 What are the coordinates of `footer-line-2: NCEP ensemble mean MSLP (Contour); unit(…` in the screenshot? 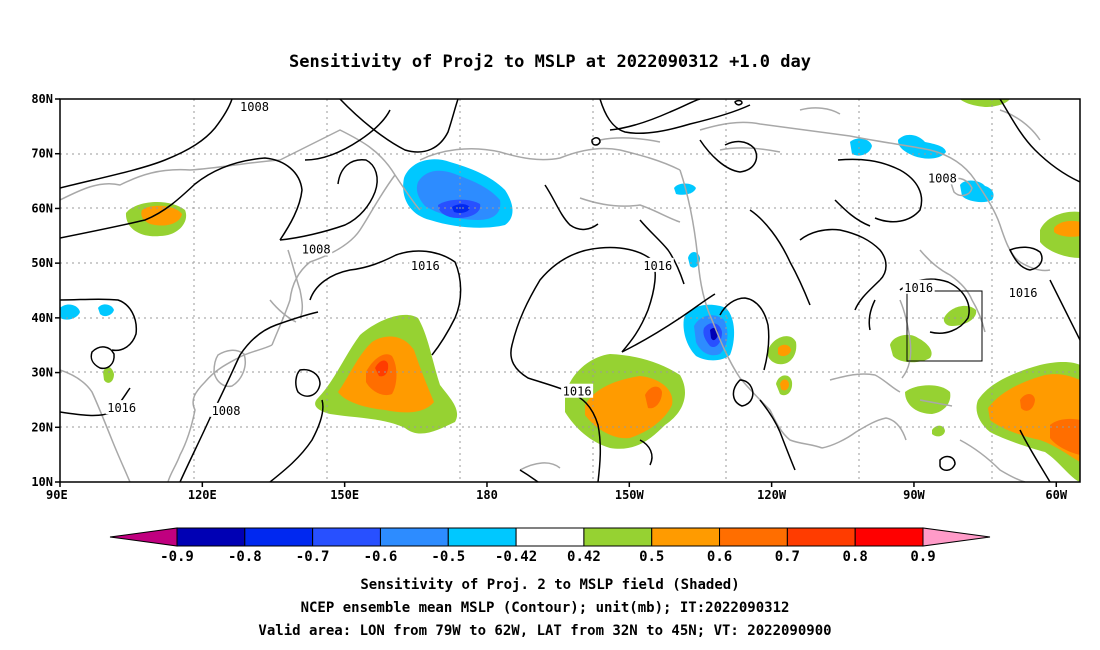 It's located at (545, 608).